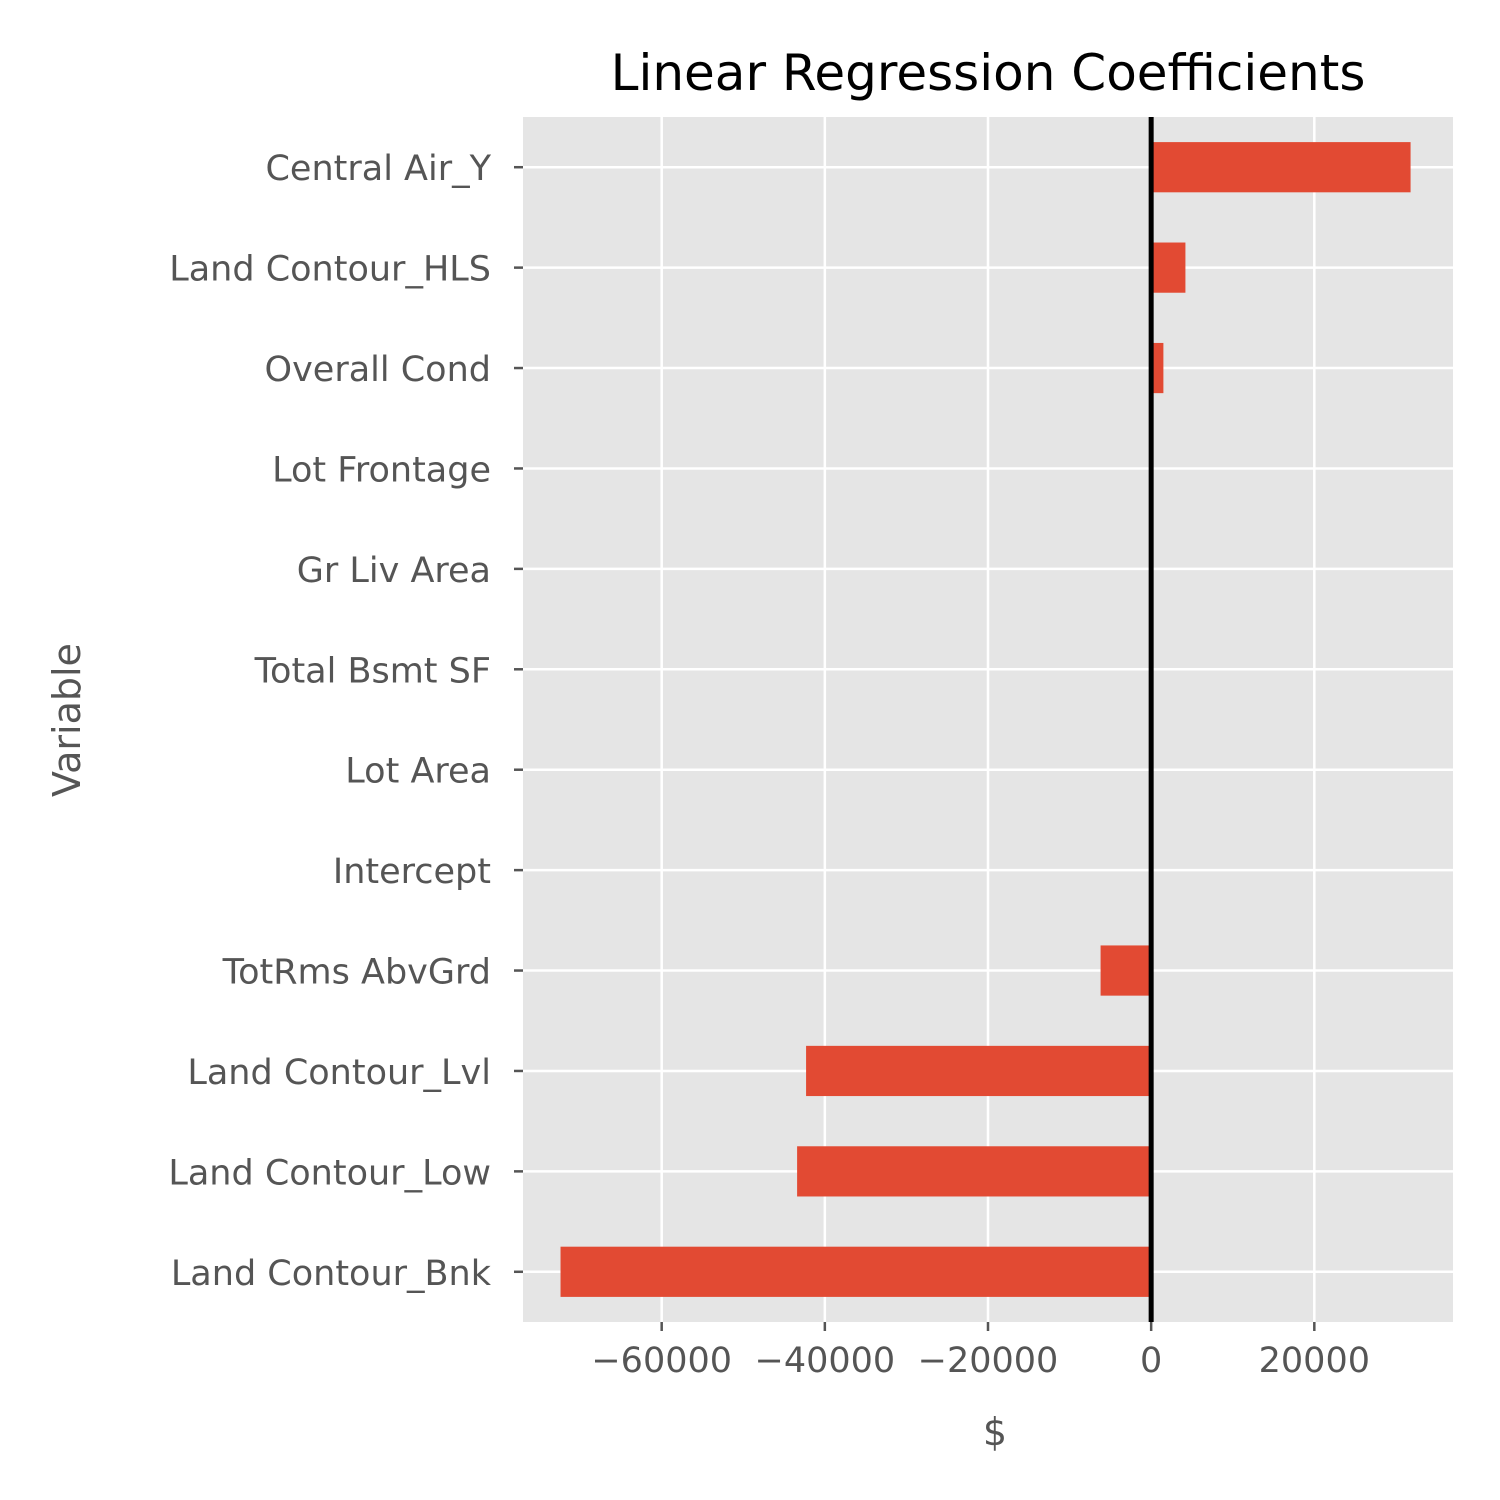 This screenshot has height=1500, width=1500. Describe the element at coordinates (394, 571) in the screenshot. I see `y-tick-label: Gr Liv Area` at that location.